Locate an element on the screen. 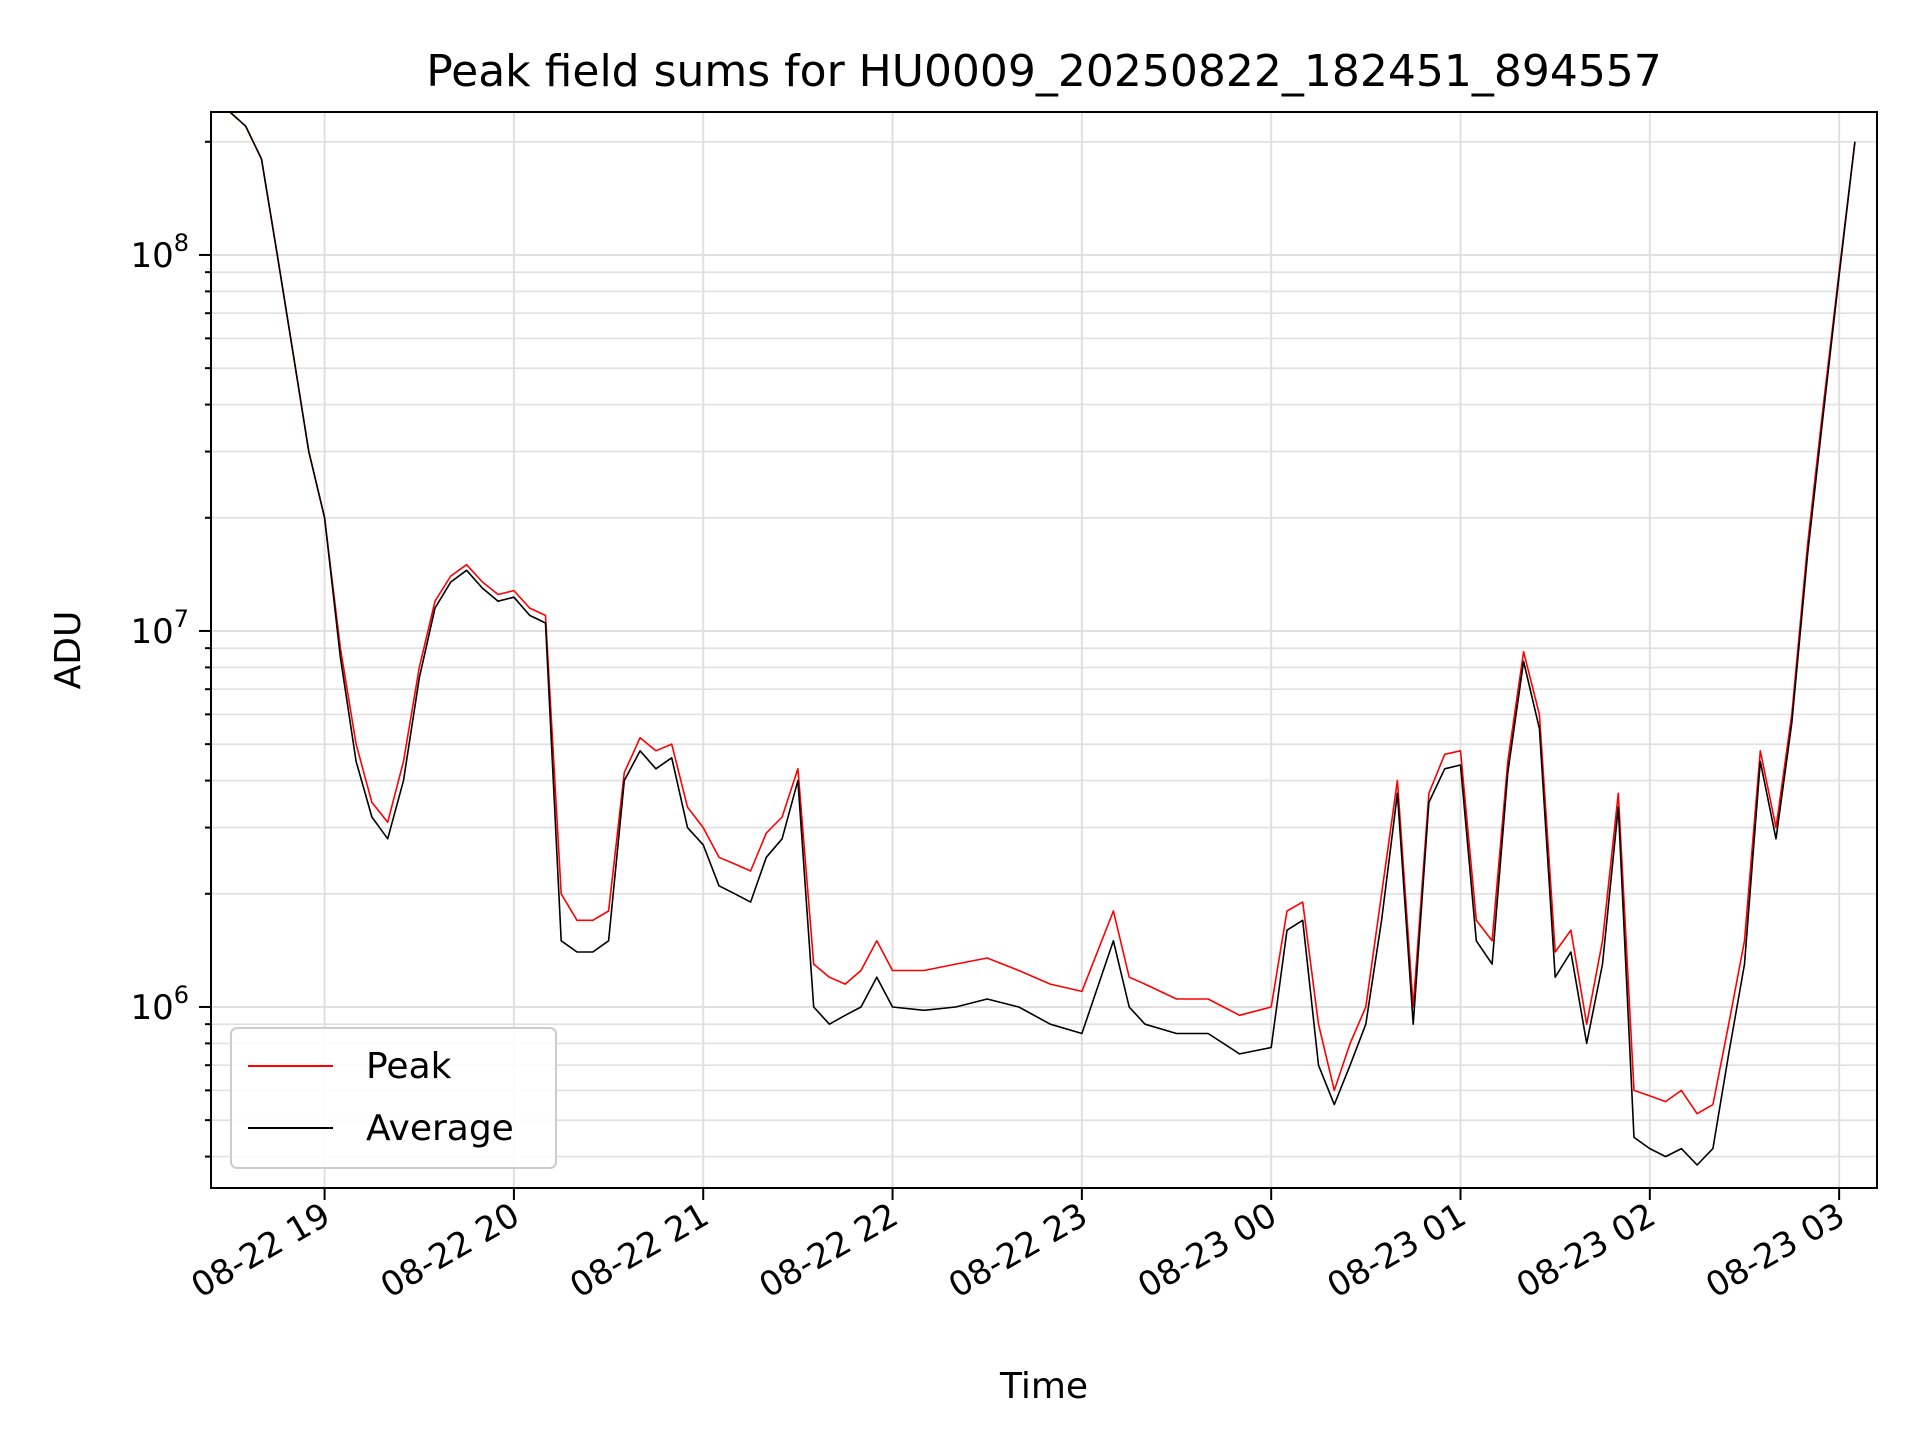 The height and width of the screenshot is (1440, 1920). legend-label-peak: Peak is located at coordinates (409, 1066).